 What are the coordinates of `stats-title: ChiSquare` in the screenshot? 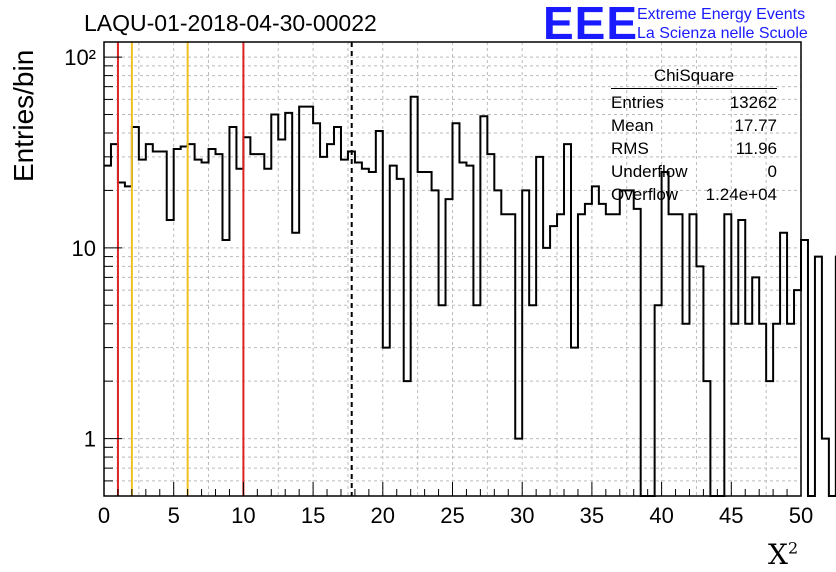 It's located at (694, 77).